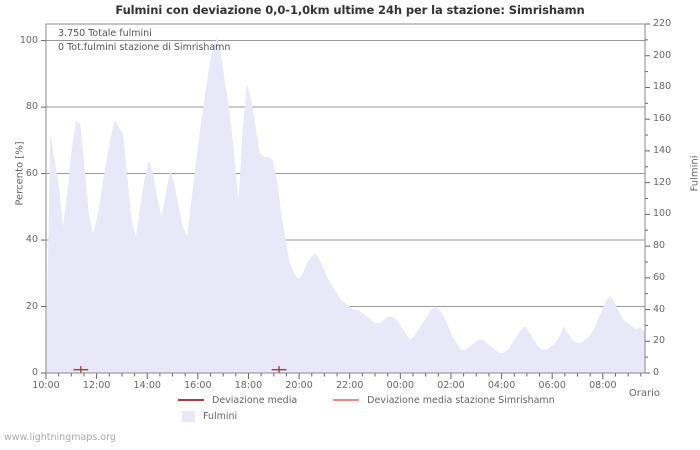 The width and height of the screenshot is (700, 450). What do you see at coordinates (461, 400) in the screenshot?
I see `legend-label-deviazione-media-stazione: Deviazione media stazione Simrishamn` at bounding box center [461, 400].